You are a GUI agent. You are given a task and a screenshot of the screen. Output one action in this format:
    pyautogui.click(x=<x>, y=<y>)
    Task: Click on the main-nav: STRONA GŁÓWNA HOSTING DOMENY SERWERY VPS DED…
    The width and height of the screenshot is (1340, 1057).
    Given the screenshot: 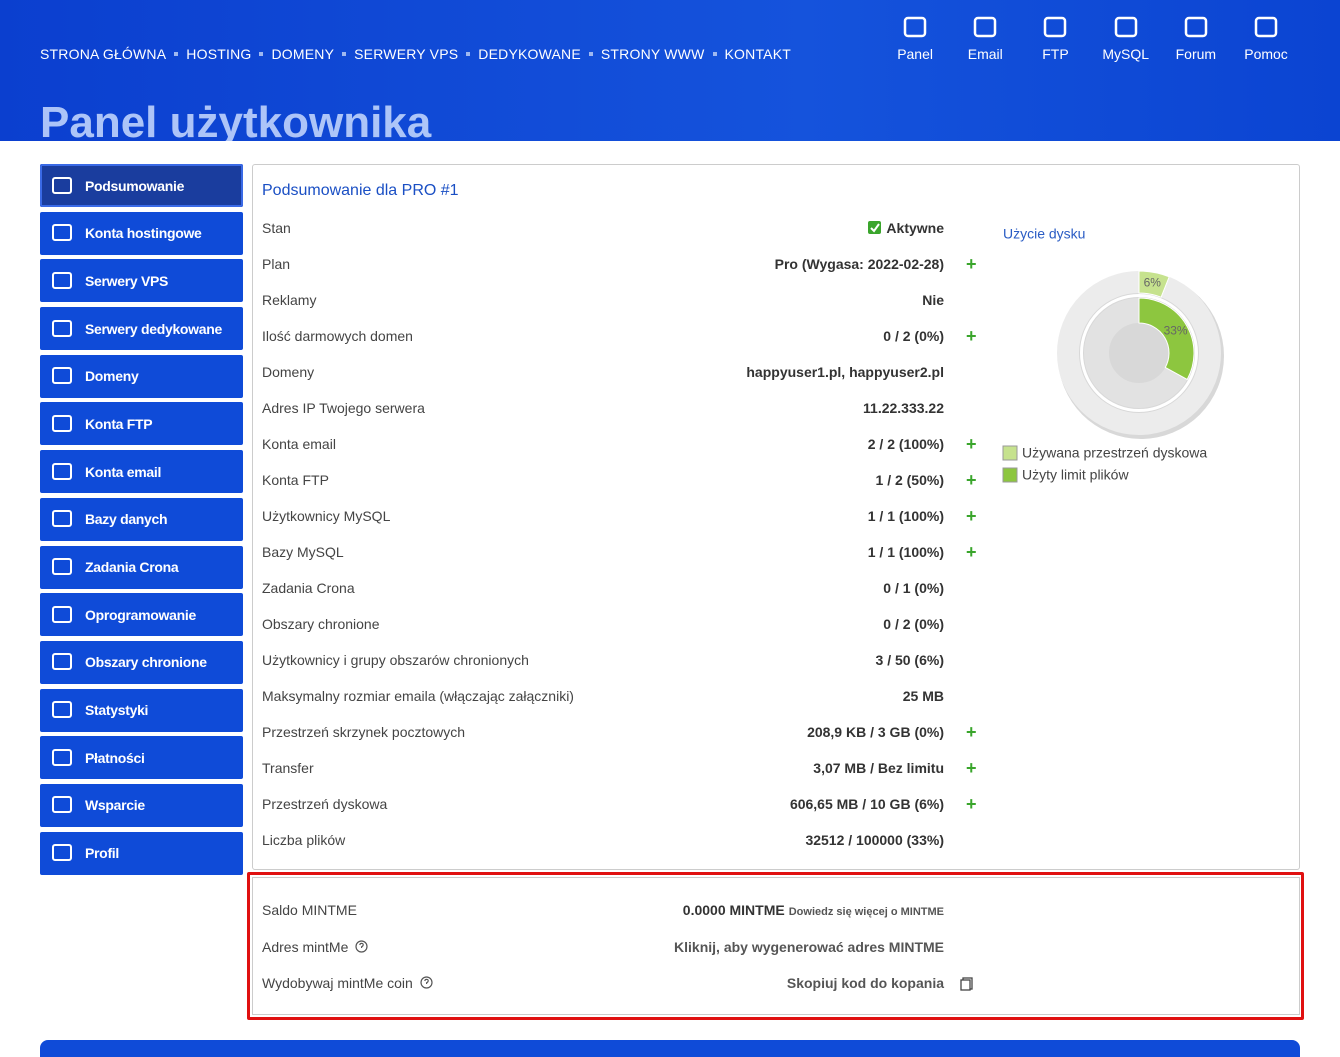 What is the action you would take?
    pyautogui.click(x=415, y=54)
    